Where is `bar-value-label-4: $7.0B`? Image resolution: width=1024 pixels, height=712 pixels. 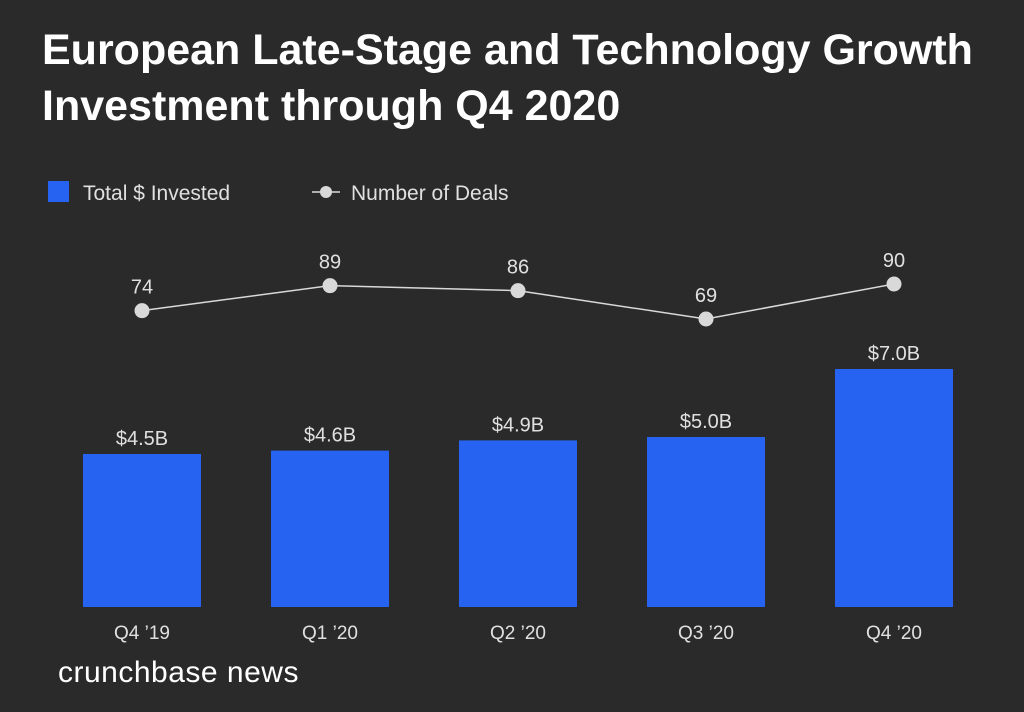 bar-value-label-4: $7.0B is located at coordinates (894, 354).